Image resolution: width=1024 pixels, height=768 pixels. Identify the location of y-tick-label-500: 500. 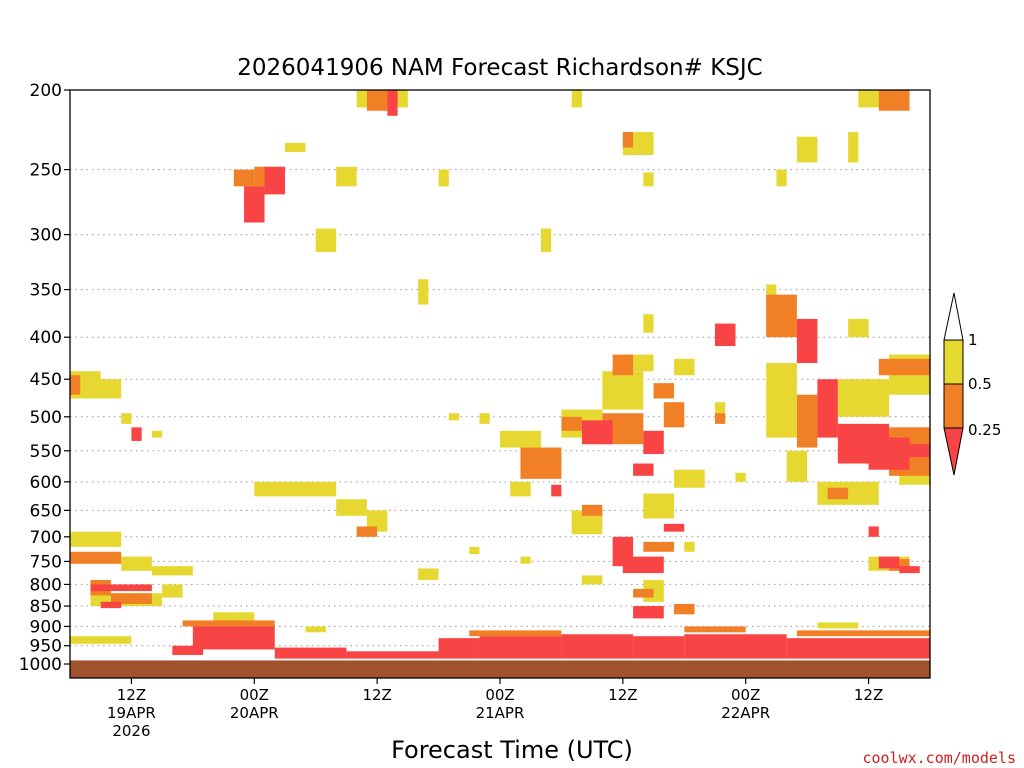
(46, 418).